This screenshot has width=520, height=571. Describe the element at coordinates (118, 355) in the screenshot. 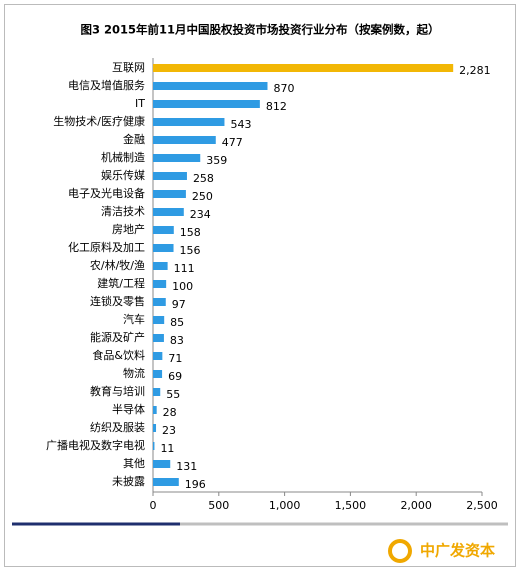

I see `y-tick-label: 食品&饮料` at that location.